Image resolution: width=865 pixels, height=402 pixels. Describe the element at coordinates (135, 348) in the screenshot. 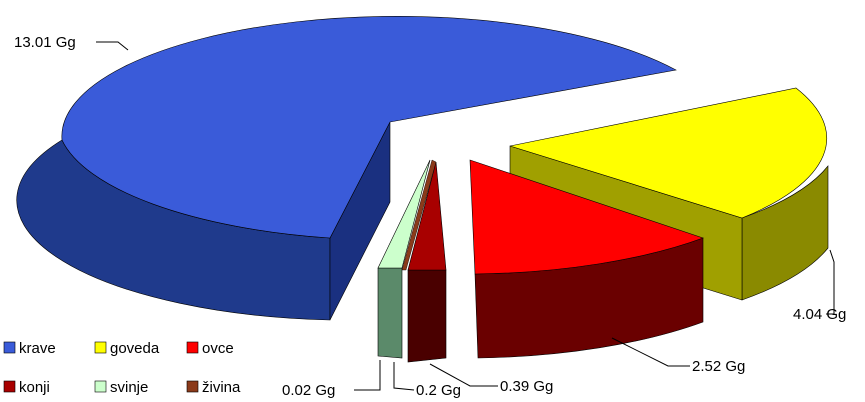

I see `legend-label-goveda: goveda` at that location.